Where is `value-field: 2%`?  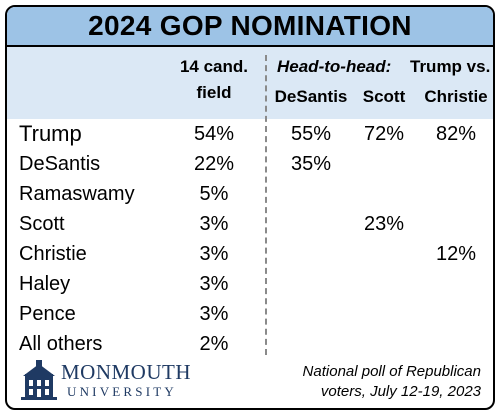
value-field: 2% is located at coordinates (214, 344).